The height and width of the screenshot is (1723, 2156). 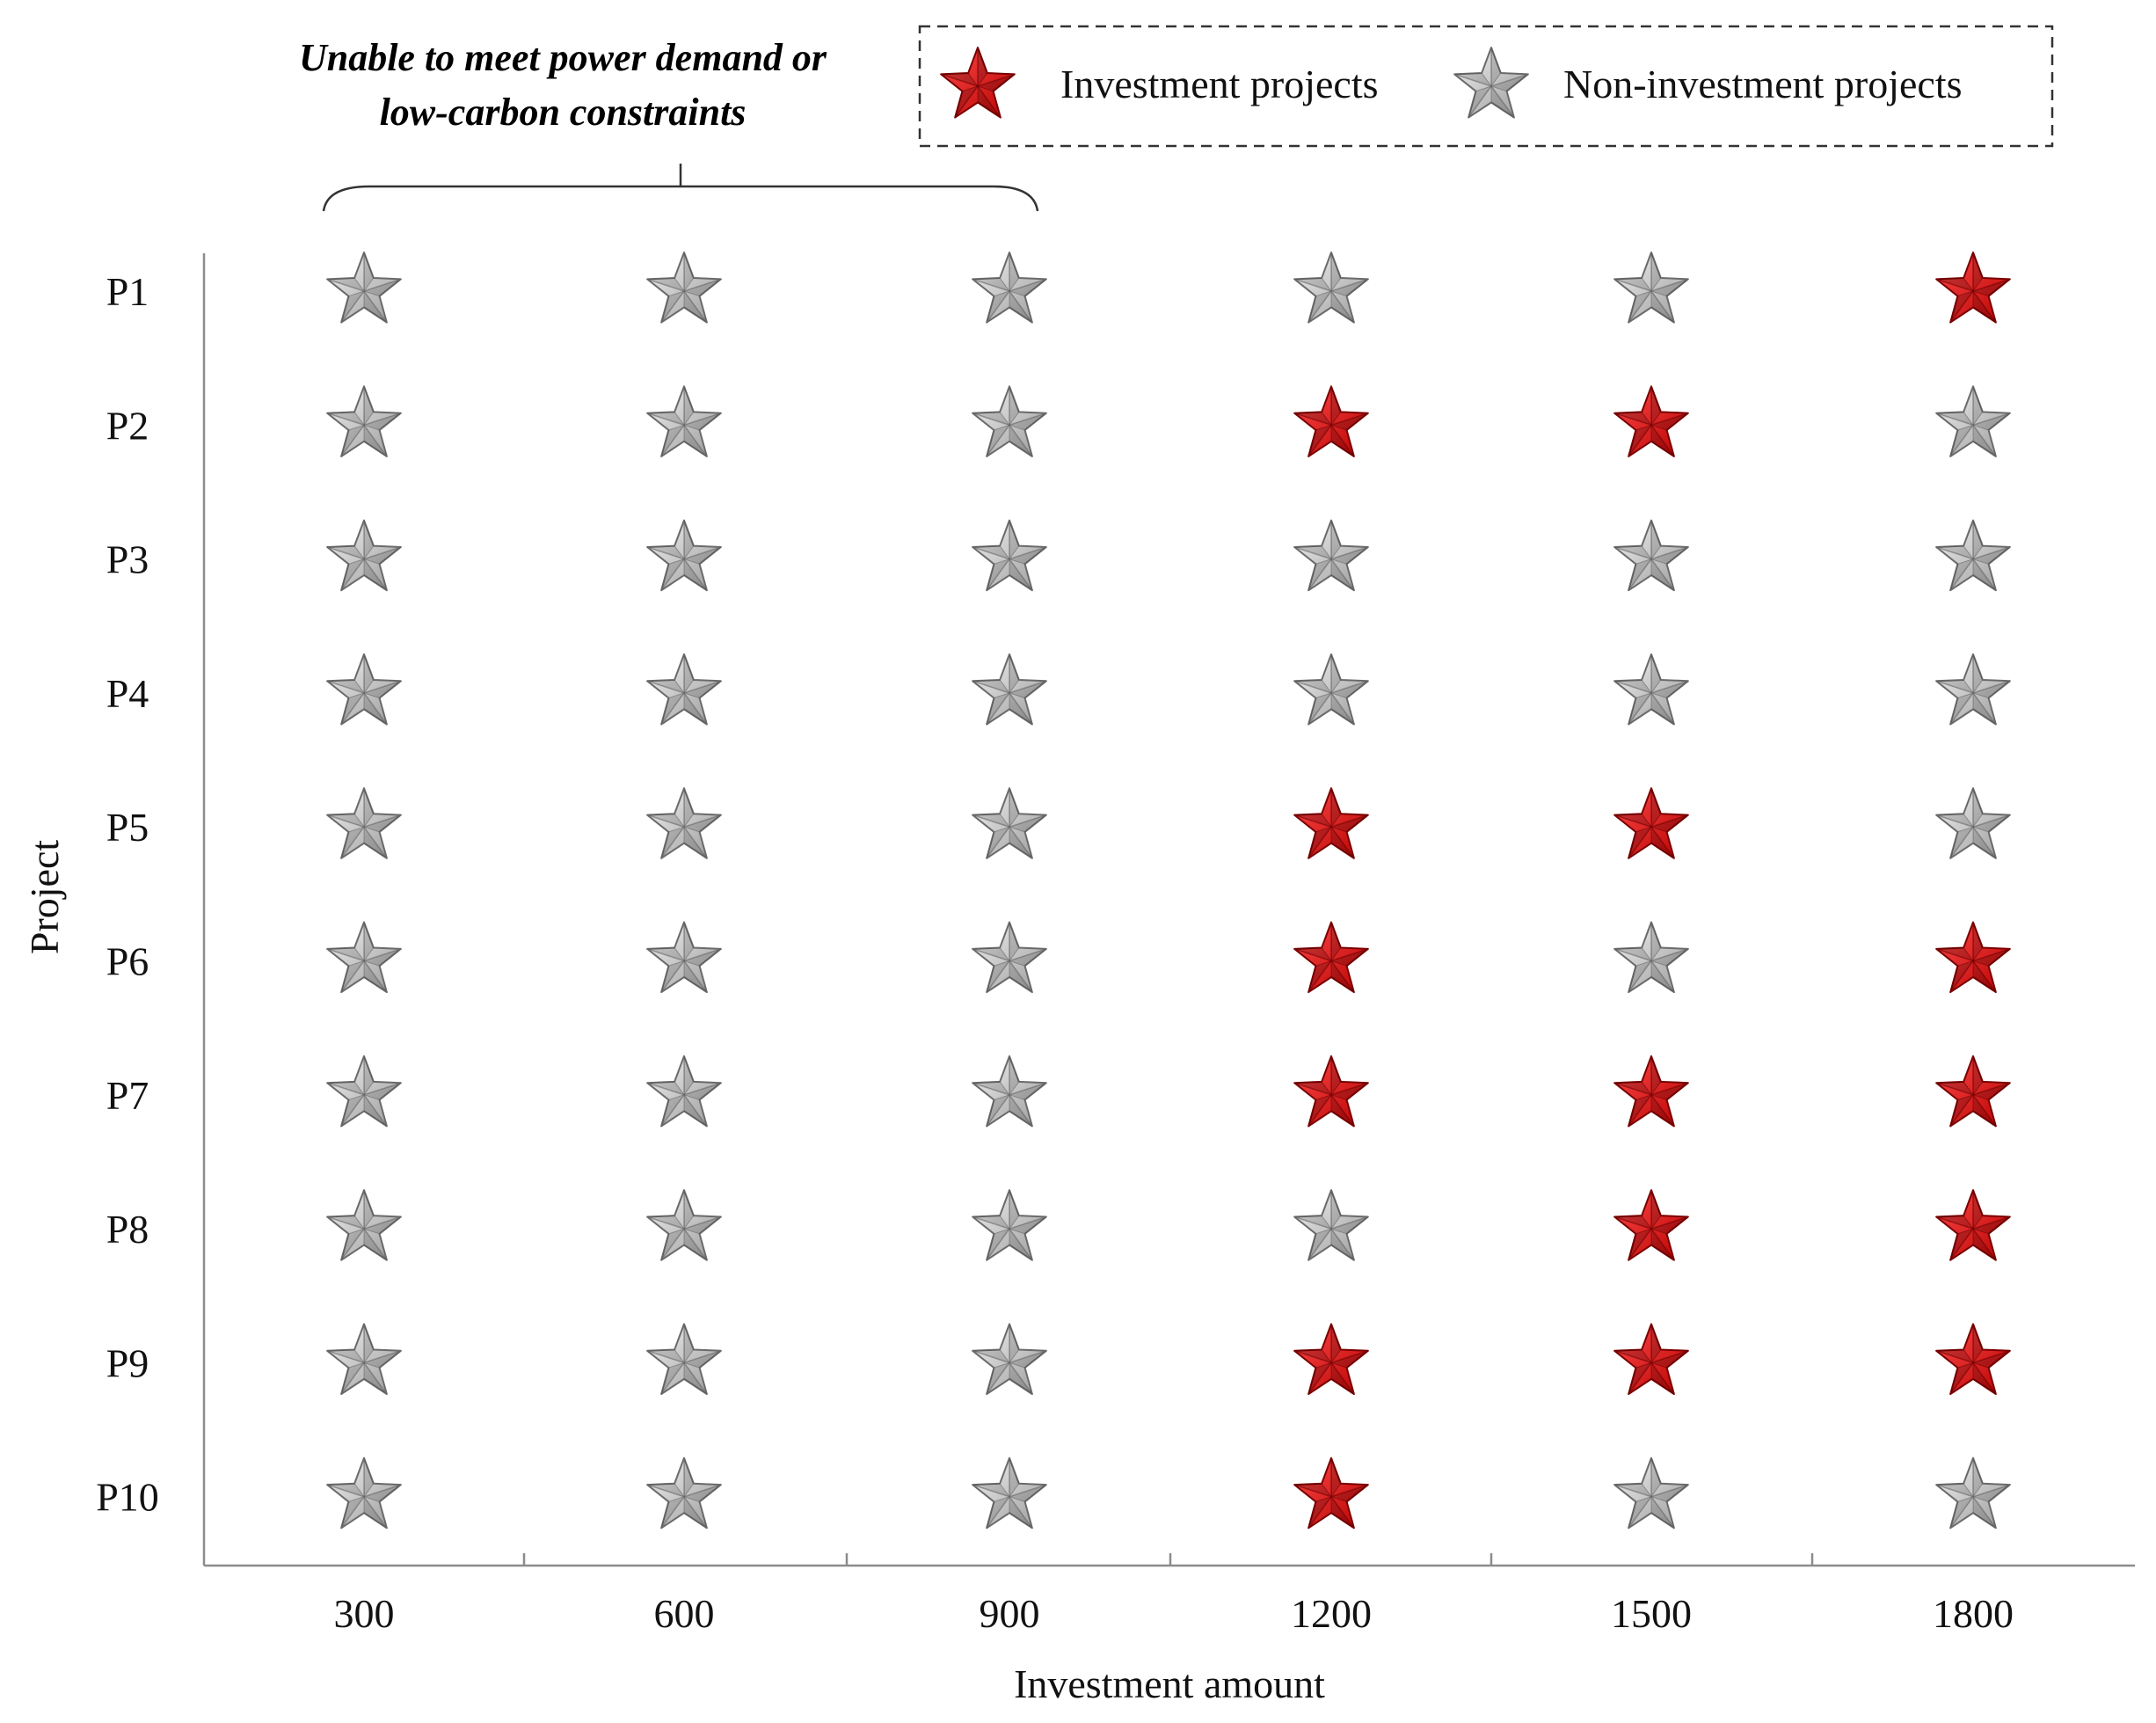 I want to click on y-axis-tick-labels: P1 P2 P3 P4 P5 P6 P7 P8 P9 P10, so click(x=127, y=894).